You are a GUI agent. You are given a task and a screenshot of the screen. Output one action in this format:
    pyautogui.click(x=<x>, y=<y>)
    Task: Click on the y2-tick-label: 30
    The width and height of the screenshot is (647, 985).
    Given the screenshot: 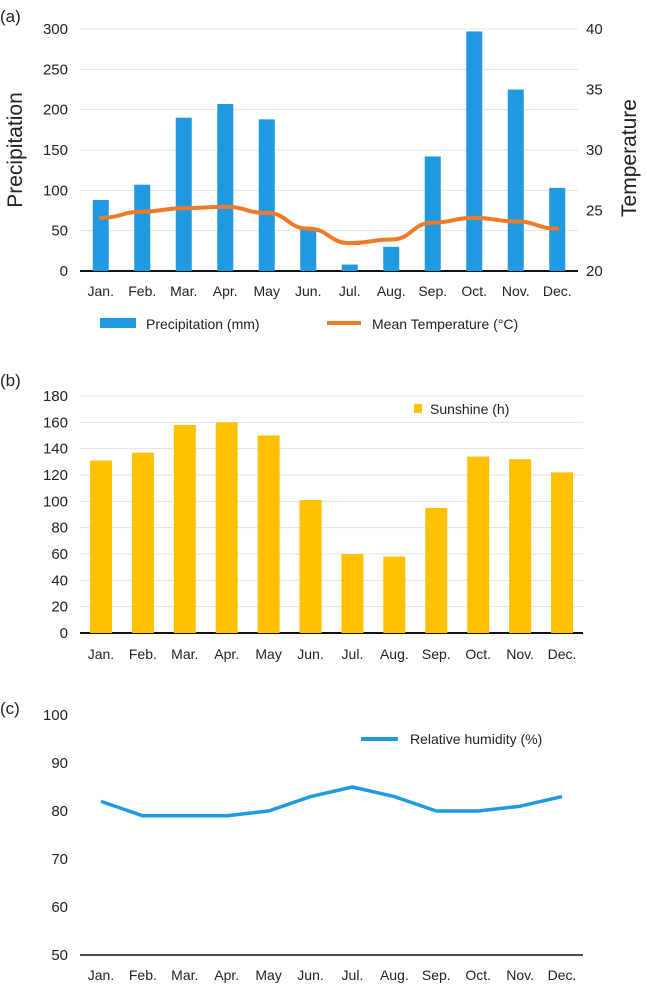 What is the action you would take?
    pyautogui.click(x=594, y=150)
    